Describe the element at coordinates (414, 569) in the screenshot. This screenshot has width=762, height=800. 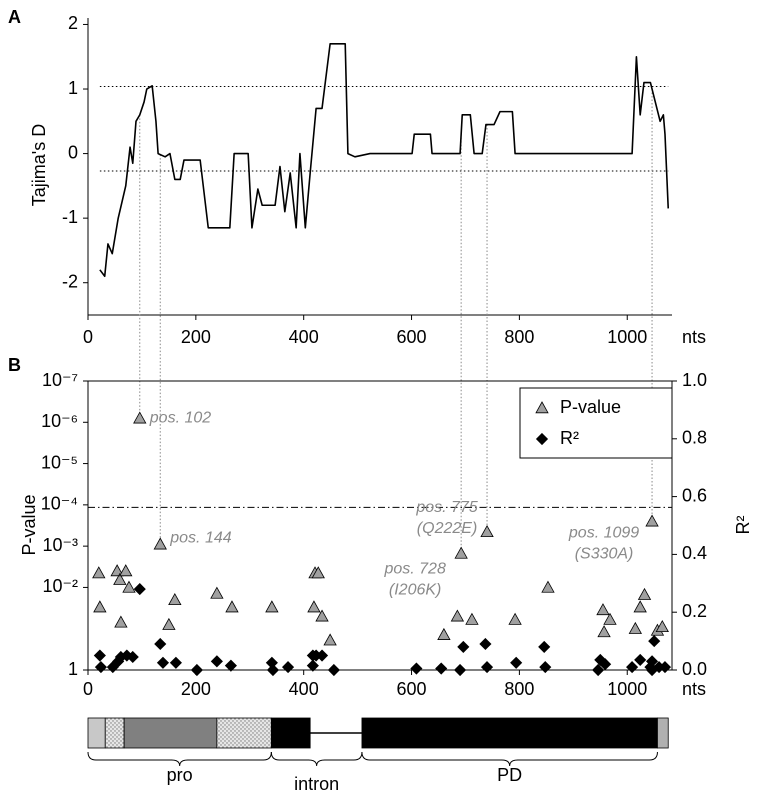
I see `annotation: pos. 728` at that location.